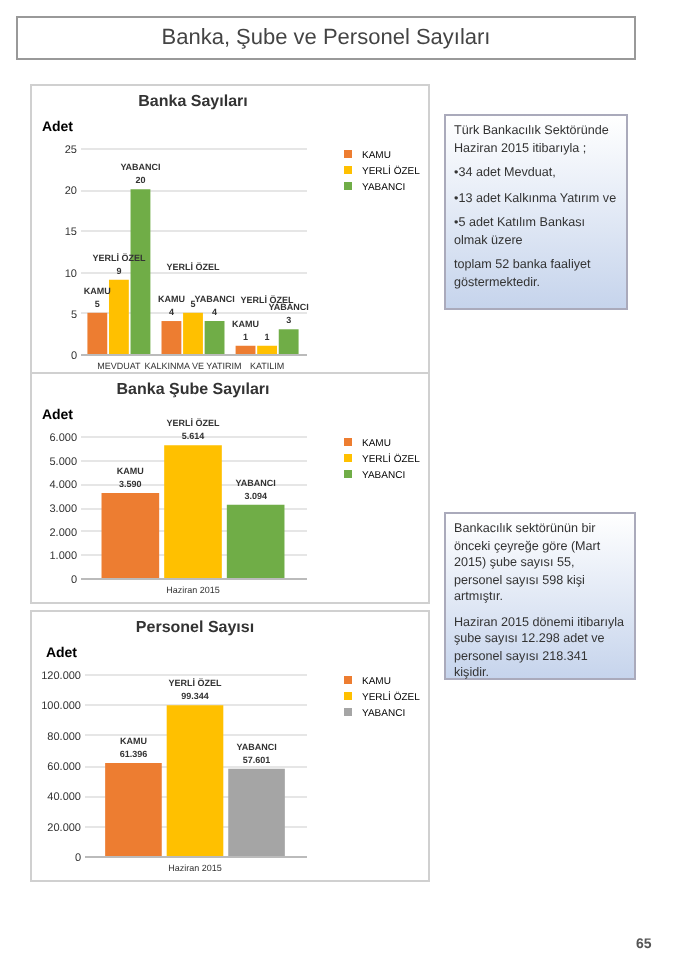 Image resolution: width=678 pixels, height=960 pixels. I want to click on chart-title: Banka Şube Sayıları, so click(193, 389).